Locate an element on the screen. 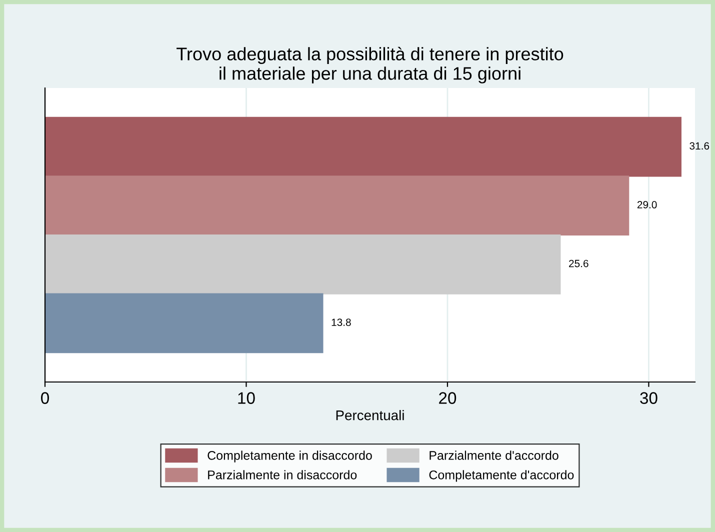 Image resolution: width=715 pixels, height=532 pixels. legend-label: Parzialmente d'accordo is located at coordinates (494, 455).